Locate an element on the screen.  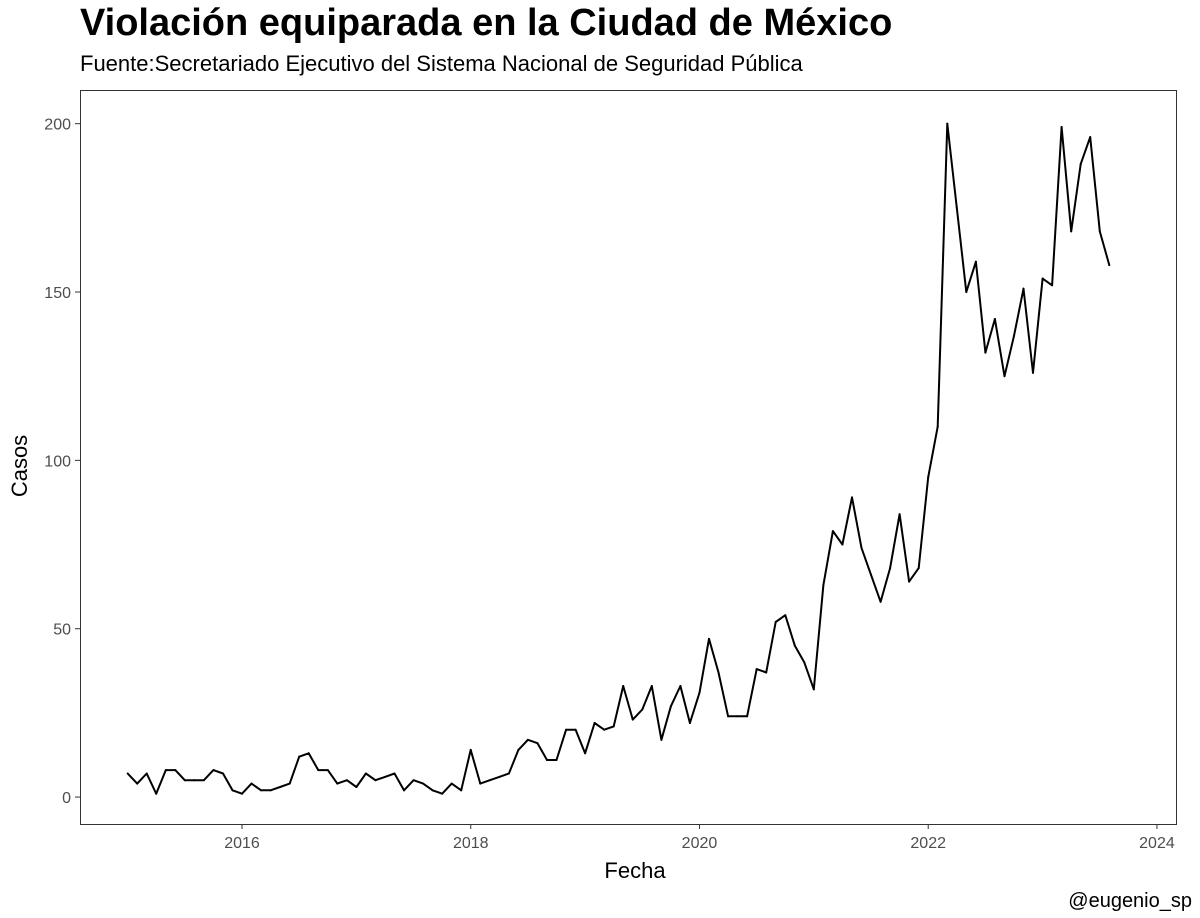
y-axis-title: Casos is located at coordinates (19, 466).